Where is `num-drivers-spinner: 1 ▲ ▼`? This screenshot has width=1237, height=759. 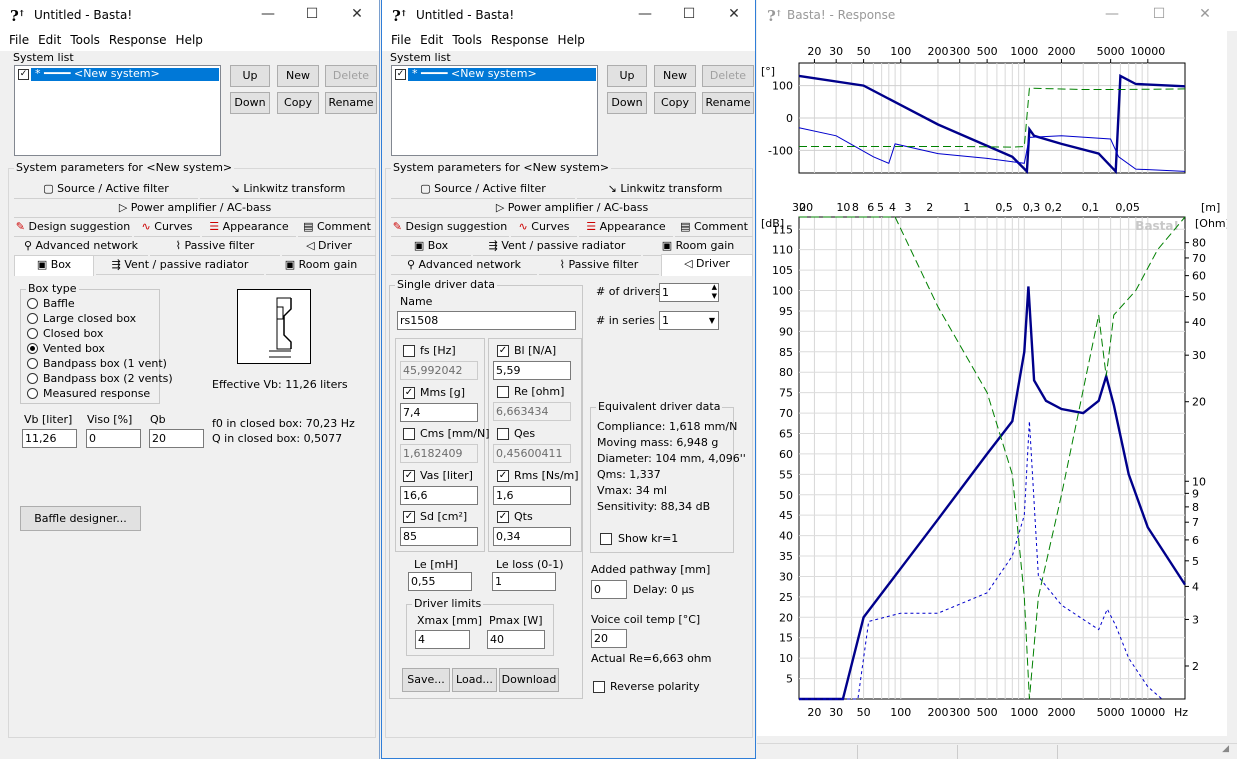
num-drivers-spinner: 1 ▲ ▼ is located at coordinates (689, 292).